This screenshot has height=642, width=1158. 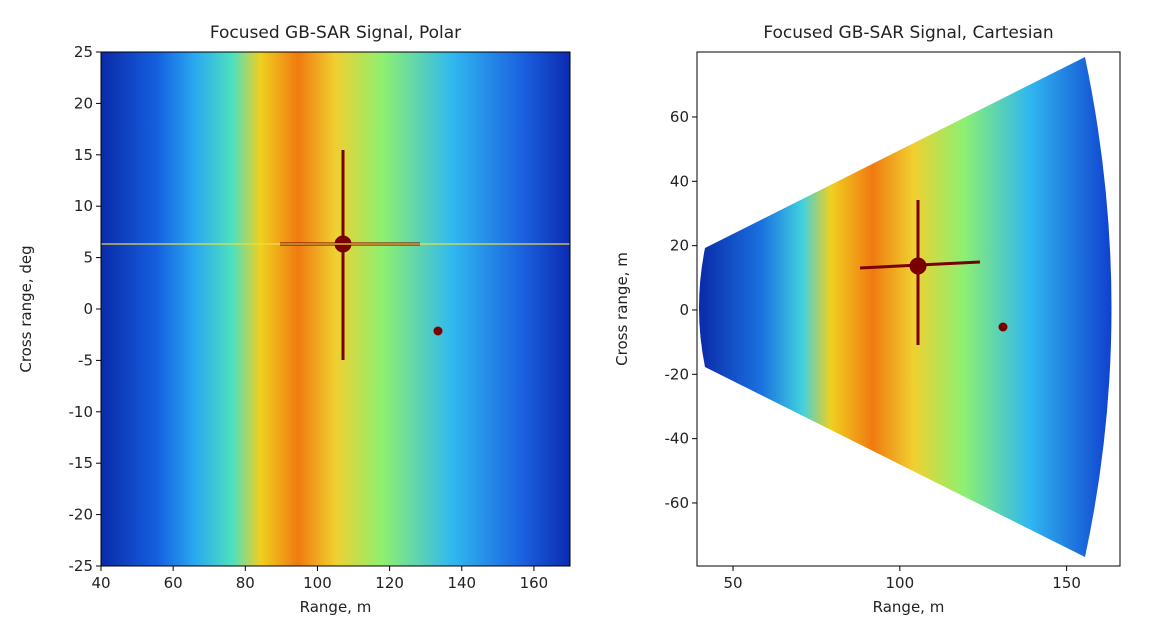 I want to click on x-tick-label: 80, so click(x=245, y=583).